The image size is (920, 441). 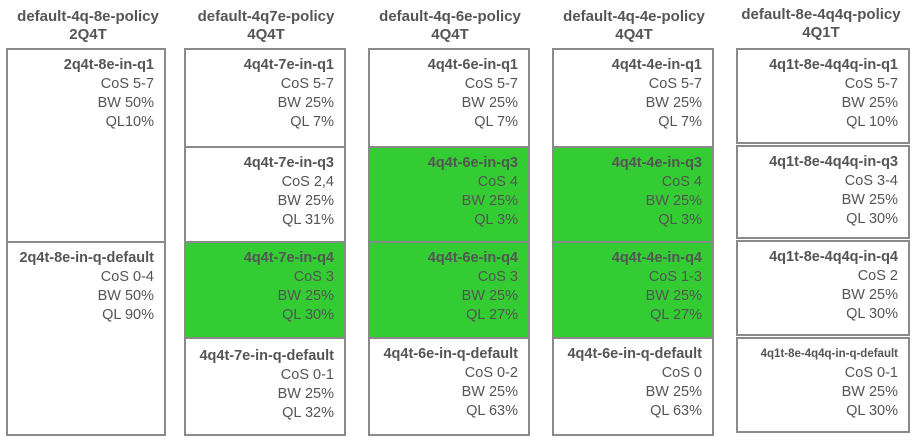 What do you see at coordinates (265, 290) in the screenshot?
I see `queue-q4: 4q4t-7e-in-q4 CoS 3 BW 25% QL 30%` at bounding box center [265, 290].